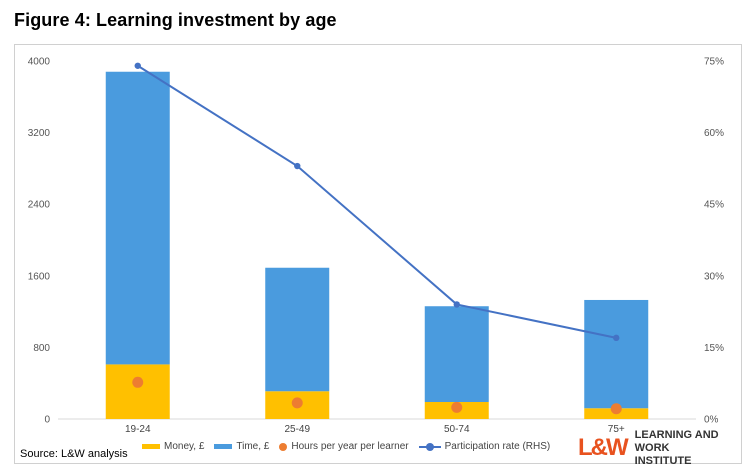 This screenshot has width=750, height=472. What do you see at coordinates (457, 429) in the screenshot?
I see `x-tick-label: 50-74` at bounding box center [457, 429].